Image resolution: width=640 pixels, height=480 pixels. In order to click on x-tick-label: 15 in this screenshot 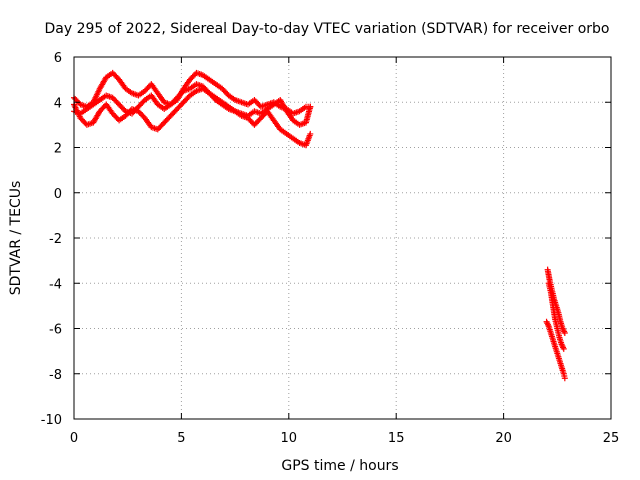, I will do `click(396, 438)`.